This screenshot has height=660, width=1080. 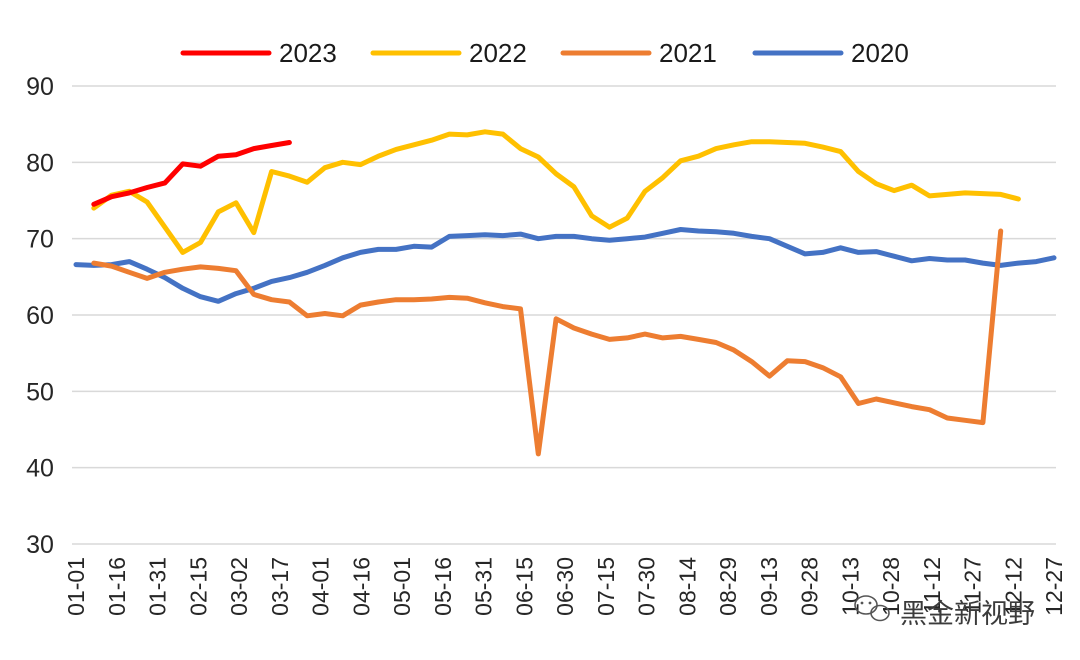 I want to click on x-tick-label: 06-15, so click(x=524, y=586).